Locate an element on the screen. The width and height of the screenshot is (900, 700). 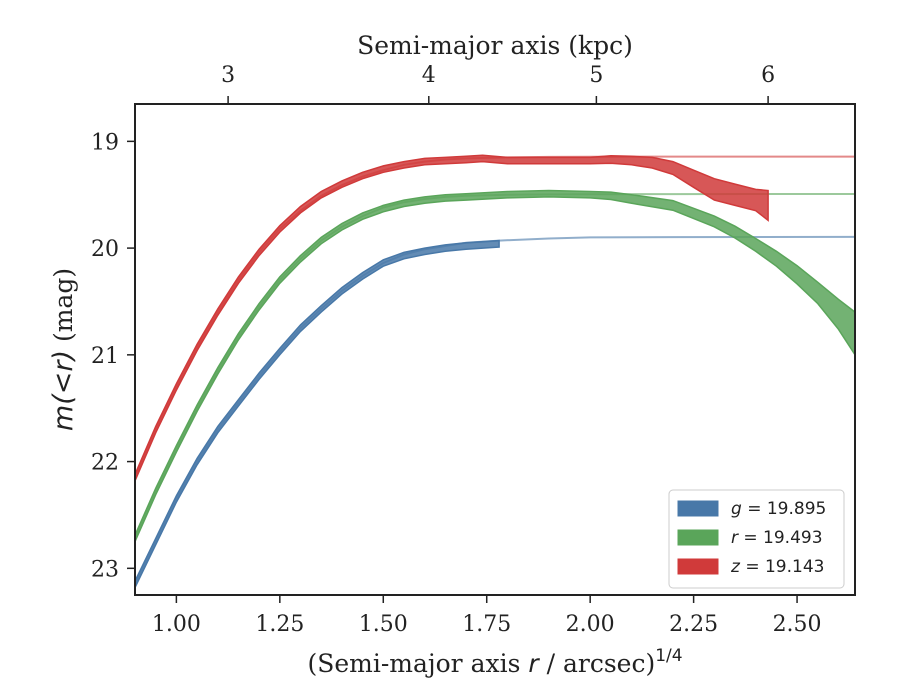
legend-value: = 19.143 is located at coordinates (782, 567).